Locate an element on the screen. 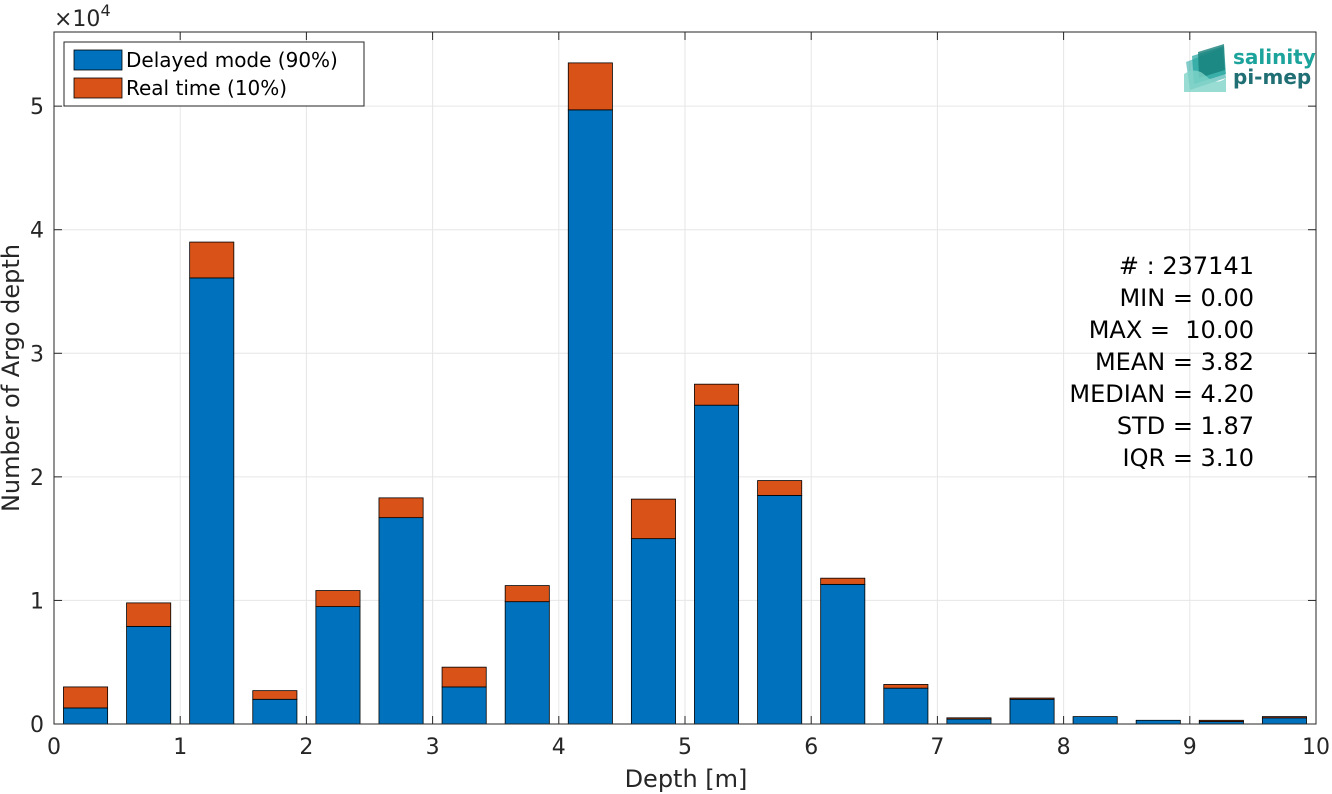 This screenshot has width=1332, height=794. y-tick-label: 0 is located at coordinates (37, 725).